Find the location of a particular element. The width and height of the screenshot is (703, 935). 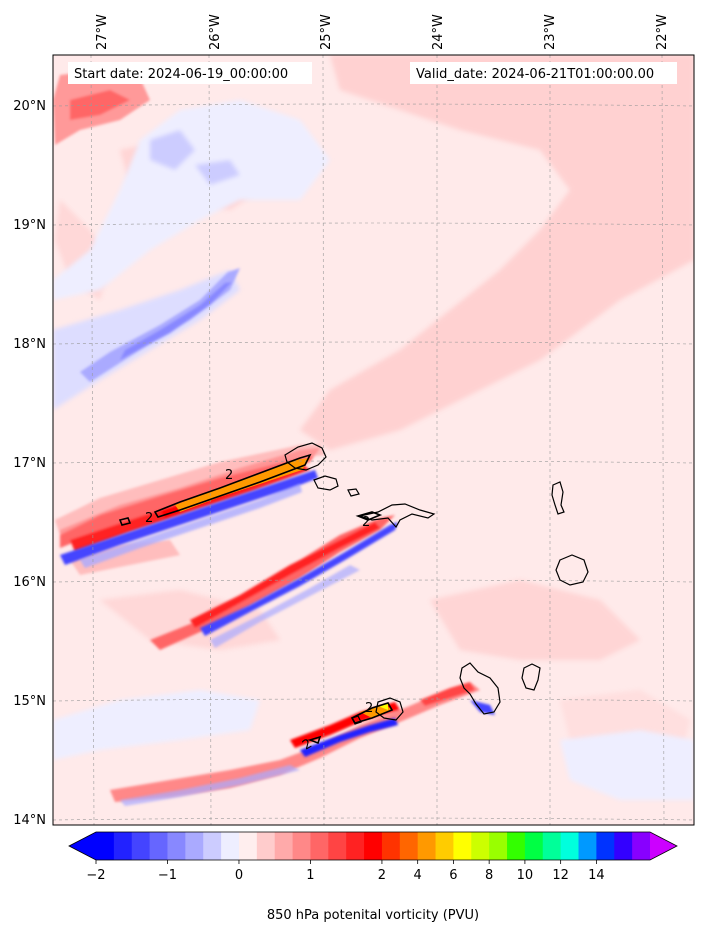

start-date-text: Start date: 2024-06-19_00:00:00 is located at coordinates (181, 74).